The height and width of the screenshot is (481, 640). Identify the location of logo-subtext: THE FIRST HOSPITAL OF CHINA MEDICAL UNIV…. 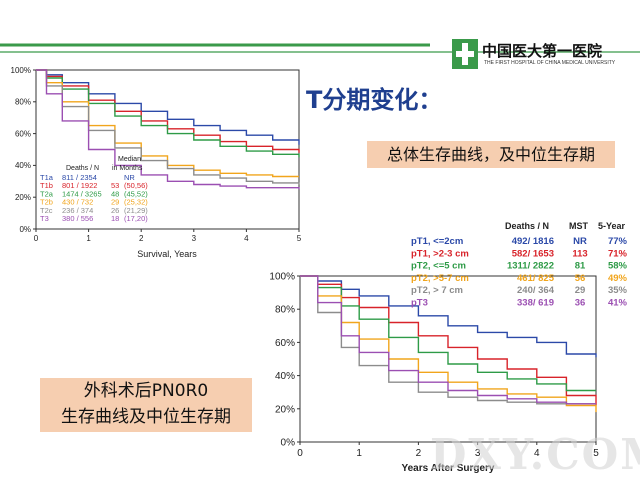
(550, 63).